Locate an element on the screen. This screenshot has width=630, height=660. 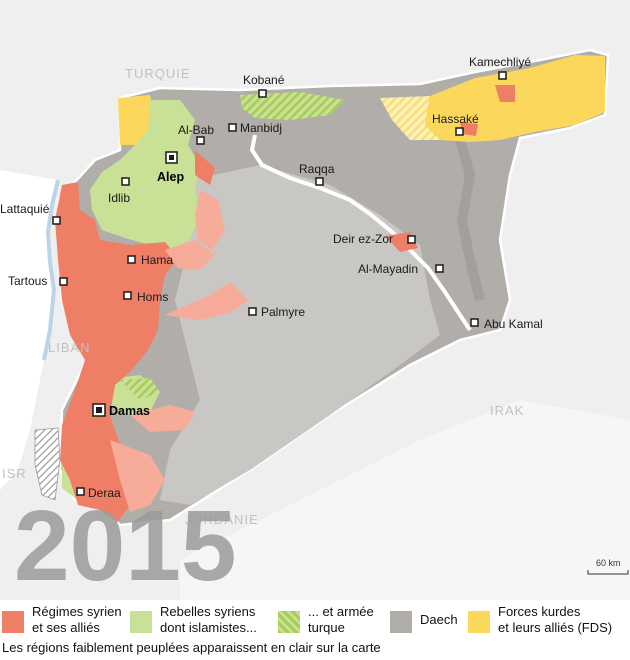
mediterranean-sea is located at coordinates (29, 330).